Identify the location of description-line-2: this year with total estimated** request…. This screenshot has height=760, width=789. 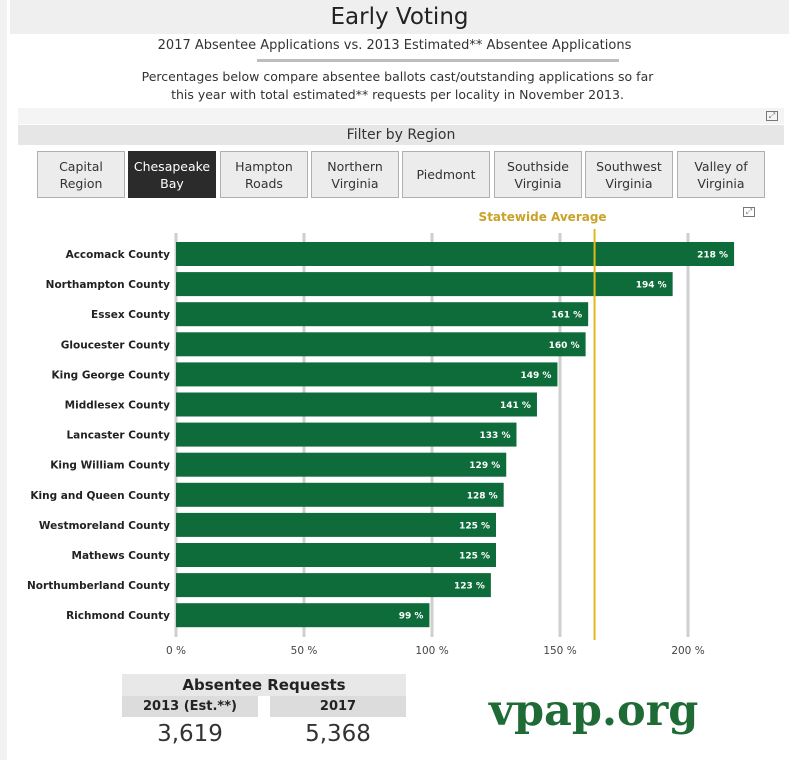
(397, 94).